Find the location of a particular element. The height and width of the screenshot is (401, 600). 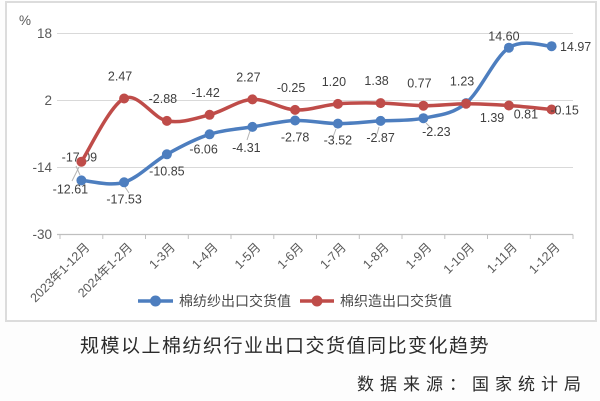

legend: 棉纺纱出口交货值 棉织造出口交货值 is located at coordinates (295, 301).